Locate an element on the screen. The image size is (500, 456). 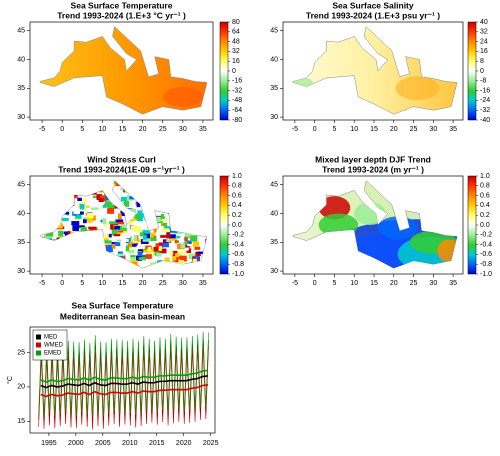
x-tick-label: 30 is located at coordinates (183, 283).